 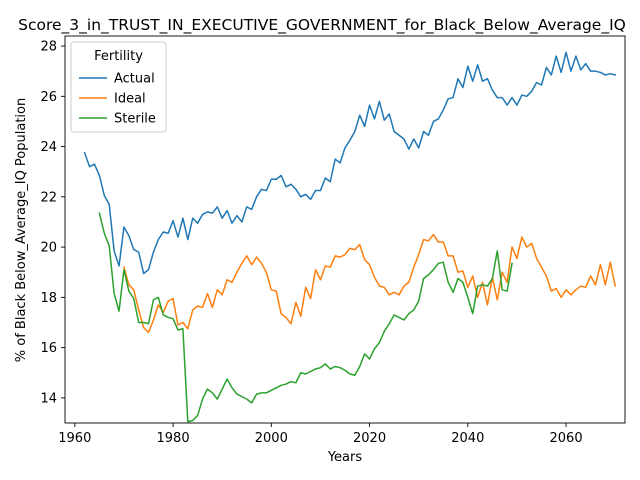 What do you see at coordinates (48, 47) in the screenshot?
I see `y-tick-label: 28` at bounding box center [48, 47].